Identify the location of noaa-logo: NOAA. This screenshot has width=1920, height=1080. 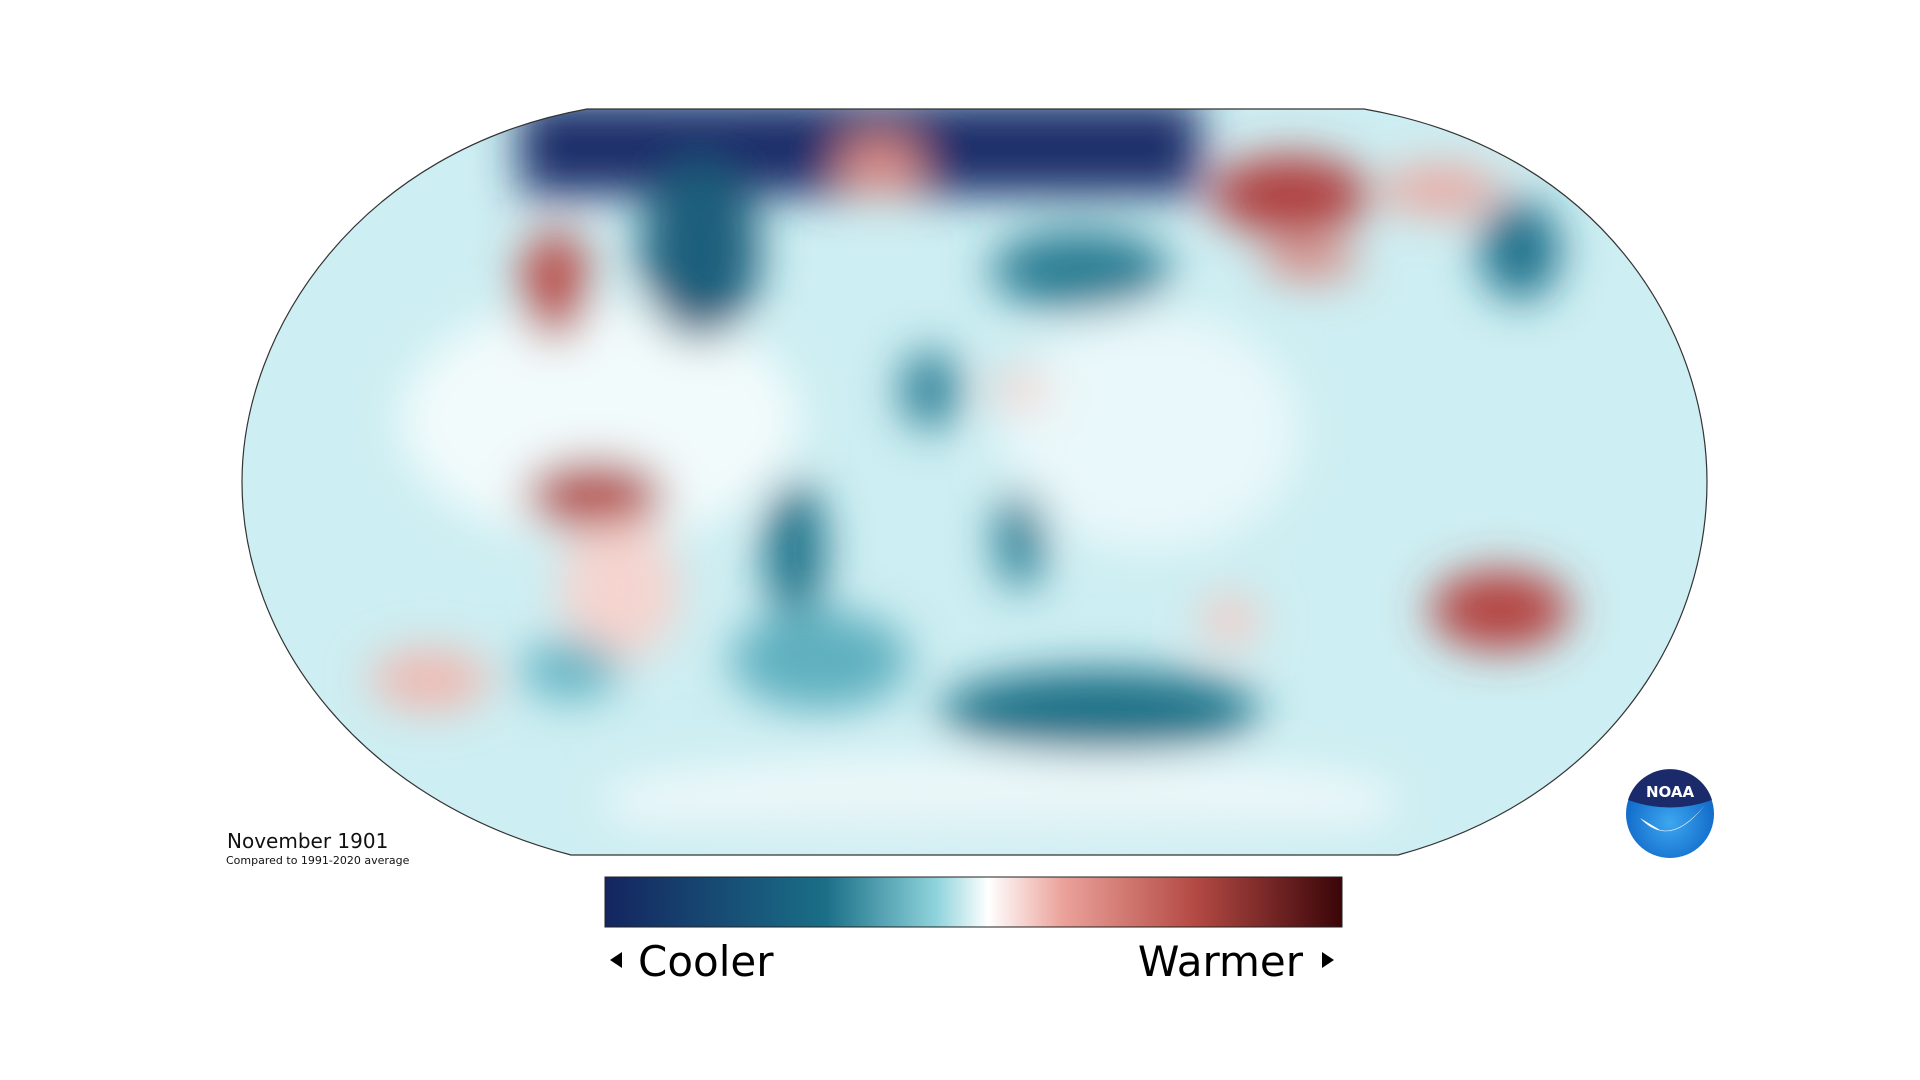
(1670, 813).